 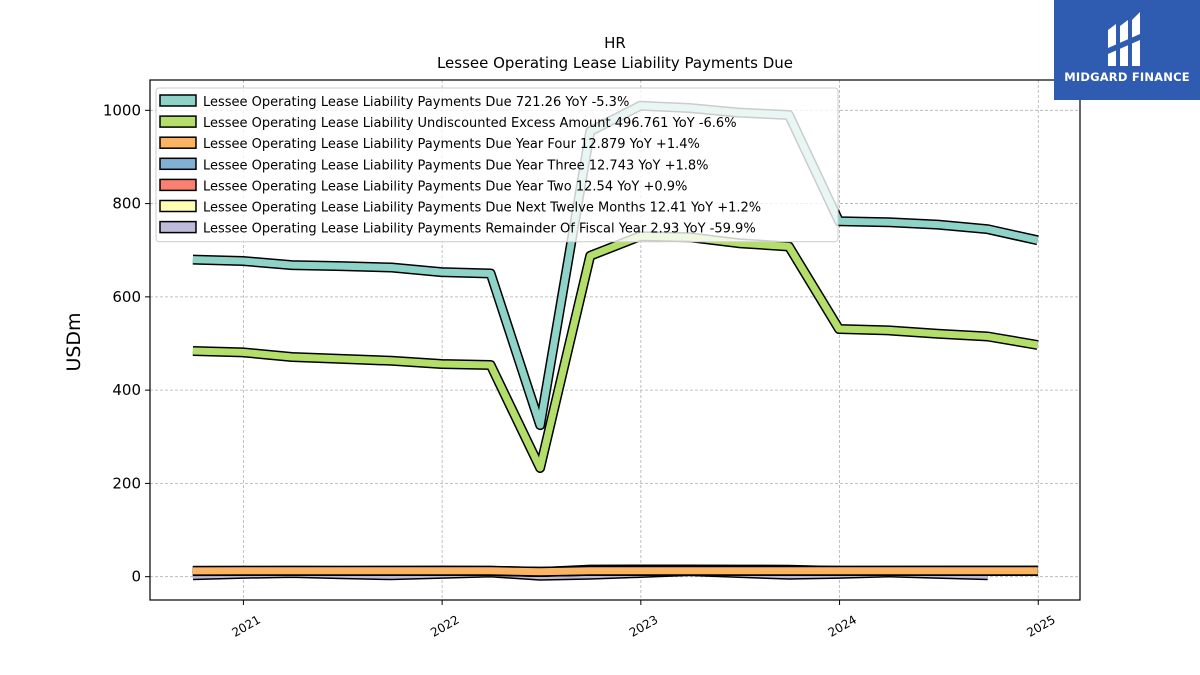 What do you see at coordinates (444, 625) in the screenshot?
I see `x-tick-label: 2022` at bounding box center [444, 625].